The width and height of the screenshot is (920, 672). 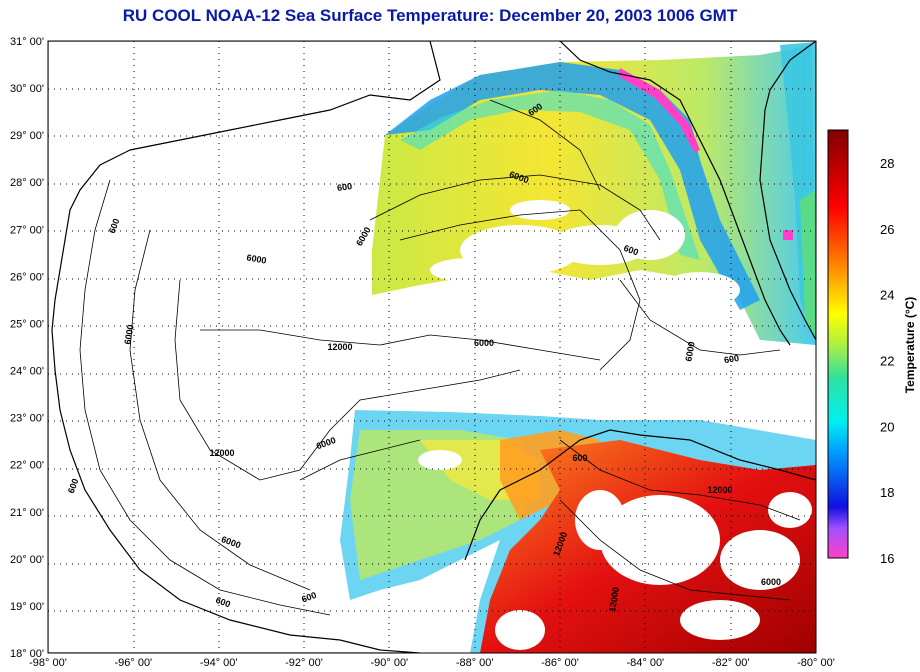 I want to click on latitude-tick-label: 22° 00', so click(x=27, y=466).